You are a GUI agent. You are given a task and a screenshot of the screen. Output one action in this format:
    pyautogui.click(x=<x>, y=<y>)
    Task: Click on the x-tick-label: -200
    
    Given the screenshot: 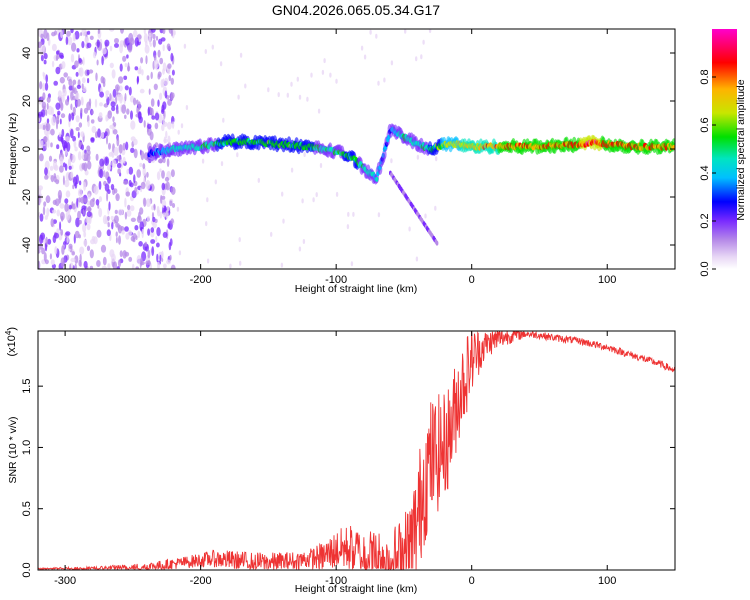 What is the action you would take?
    pyautogui.click(x=201, y=581)
    